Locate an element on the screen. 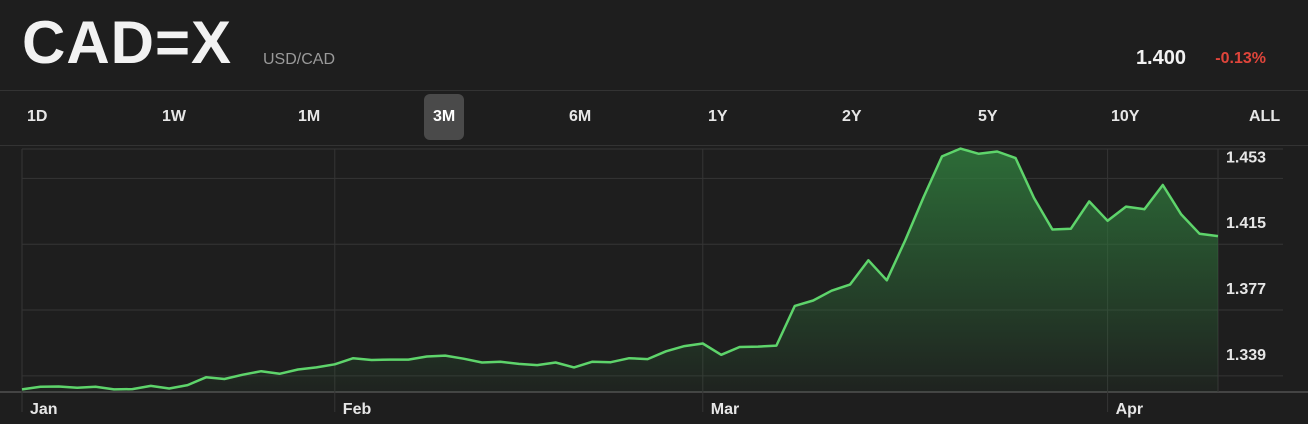  tab-2y: 2Y is located at coordinates (852, 116).